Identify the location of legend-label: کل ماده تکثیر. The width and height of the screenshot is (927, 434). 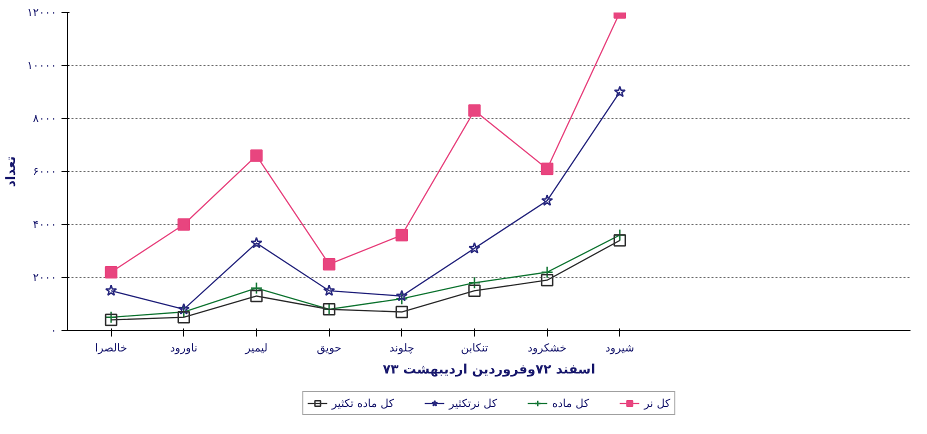
(363, 403).